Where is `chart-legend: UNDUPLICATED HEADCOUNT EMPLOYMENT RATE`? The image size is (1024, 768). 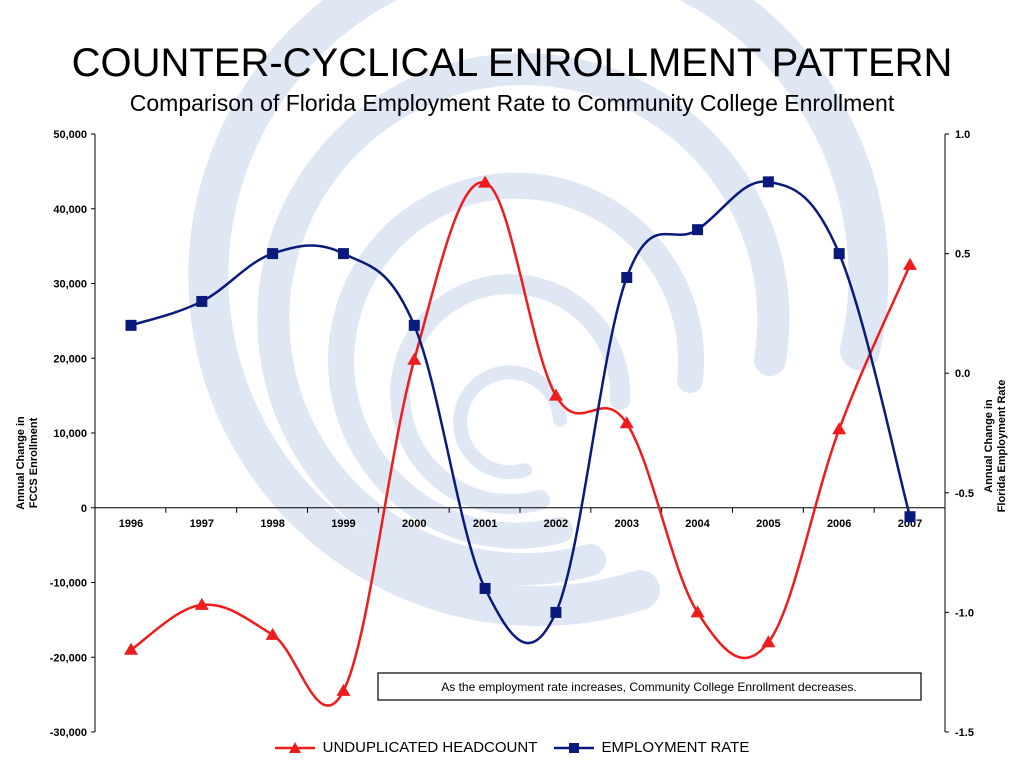
chart-legend: UNDUPLICATED HEADCOUNT EMPLOYMENT RATE is located at coordinates (512, 749).